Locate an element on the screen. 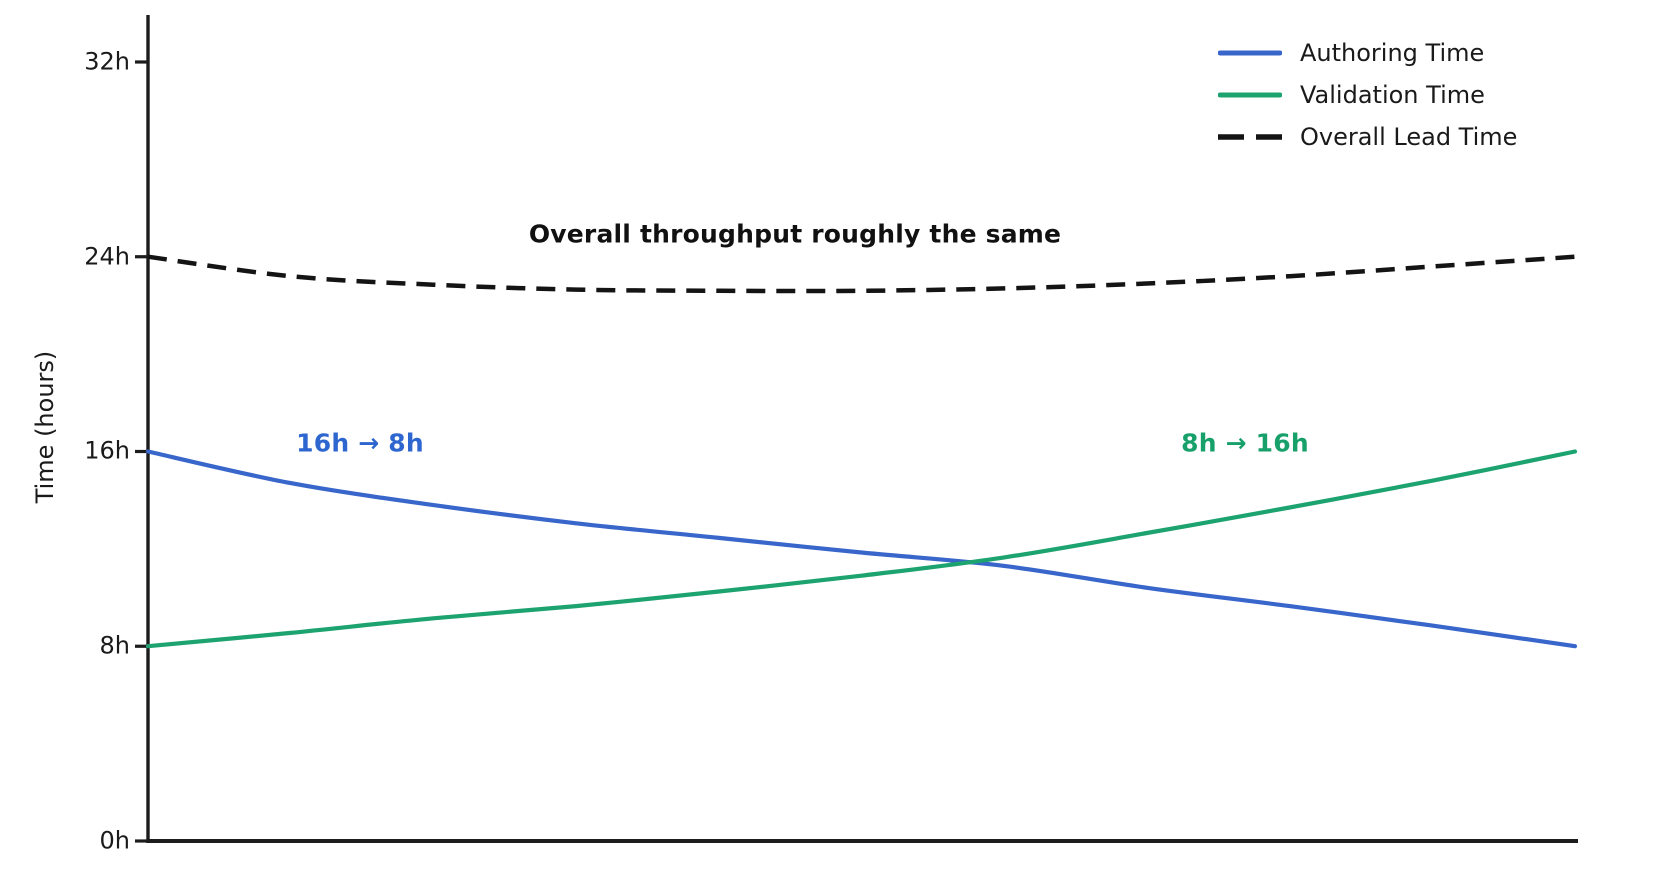 Image resolution: width=1668 pixels, height=874 pixels. legend-item-validation: Validation Time is located at coordinates (1367, 95).